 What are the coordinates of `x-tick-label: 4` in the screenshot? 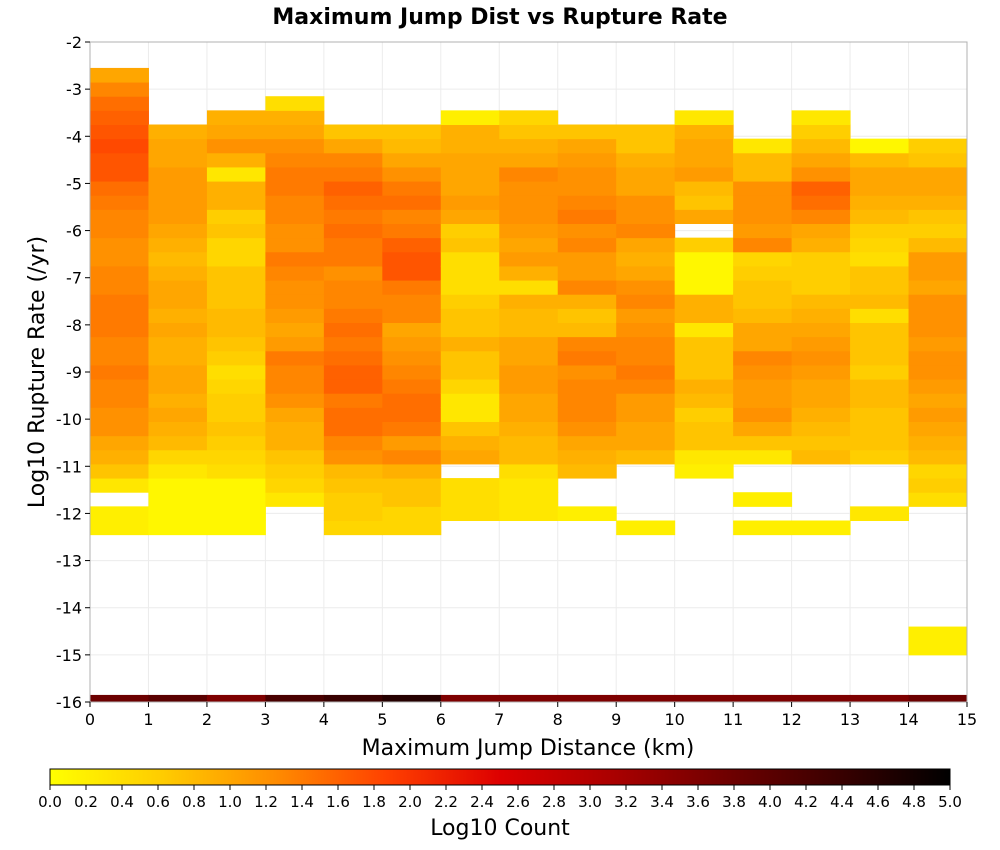 It's located at (324, 719).